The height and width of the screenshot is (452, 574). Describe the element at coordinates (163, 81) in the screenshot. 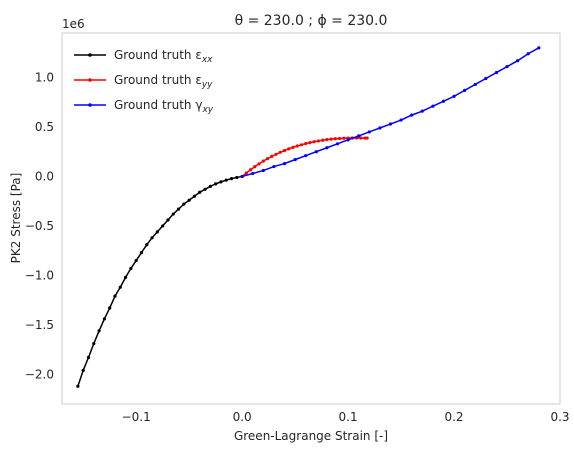

I see `legend-label: Ground truth εyy` at that location.